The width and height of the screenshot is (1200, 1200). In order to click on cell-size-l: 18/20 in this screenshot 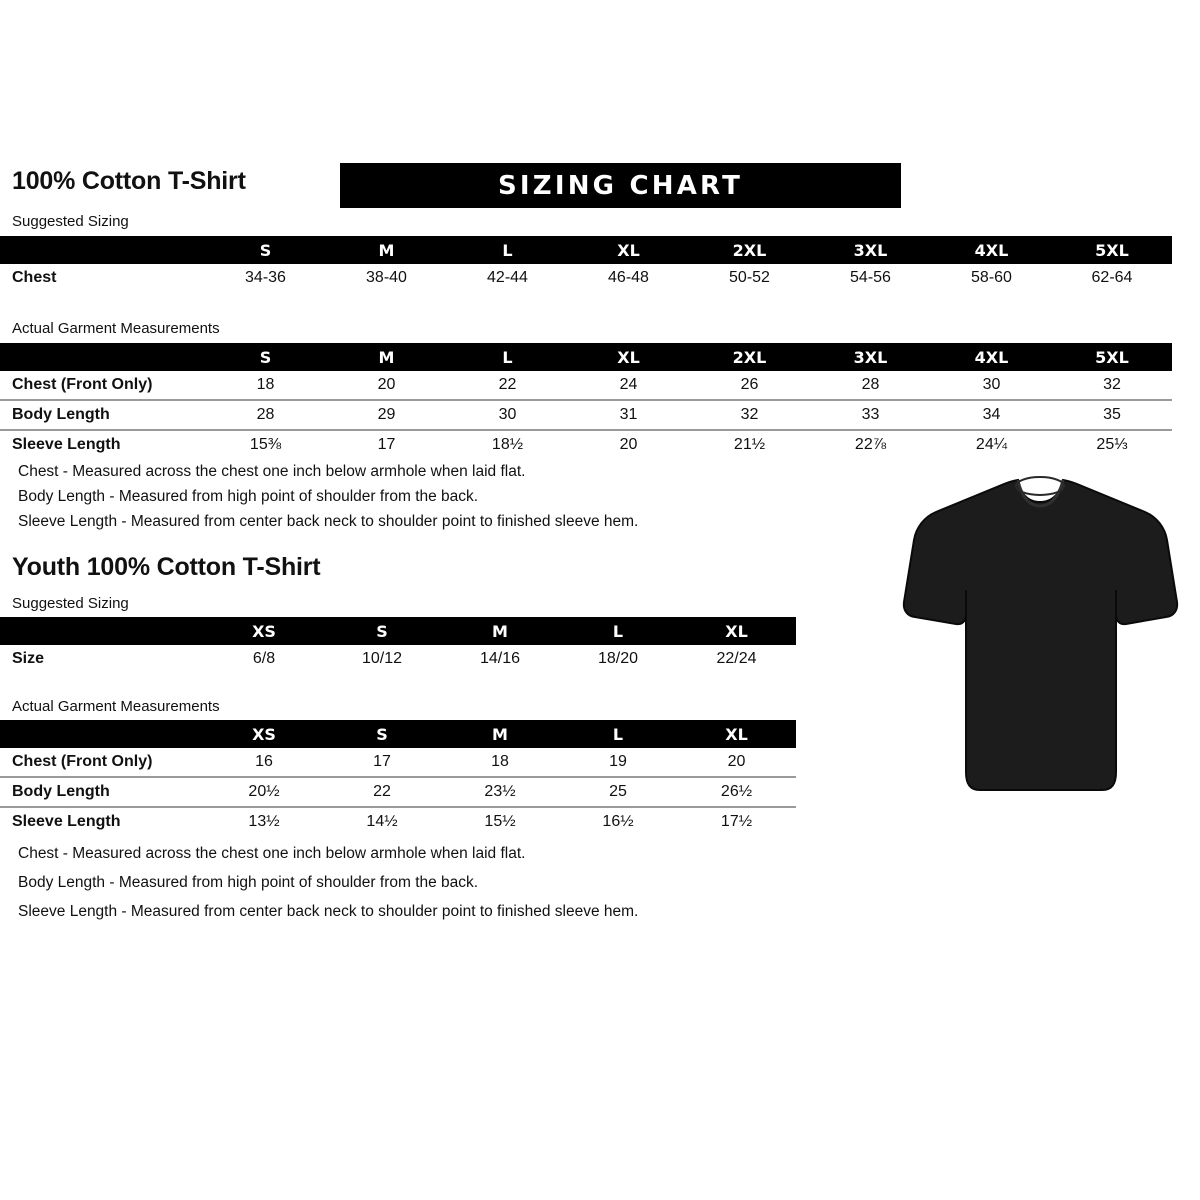, I will do `click(618, 658)`.